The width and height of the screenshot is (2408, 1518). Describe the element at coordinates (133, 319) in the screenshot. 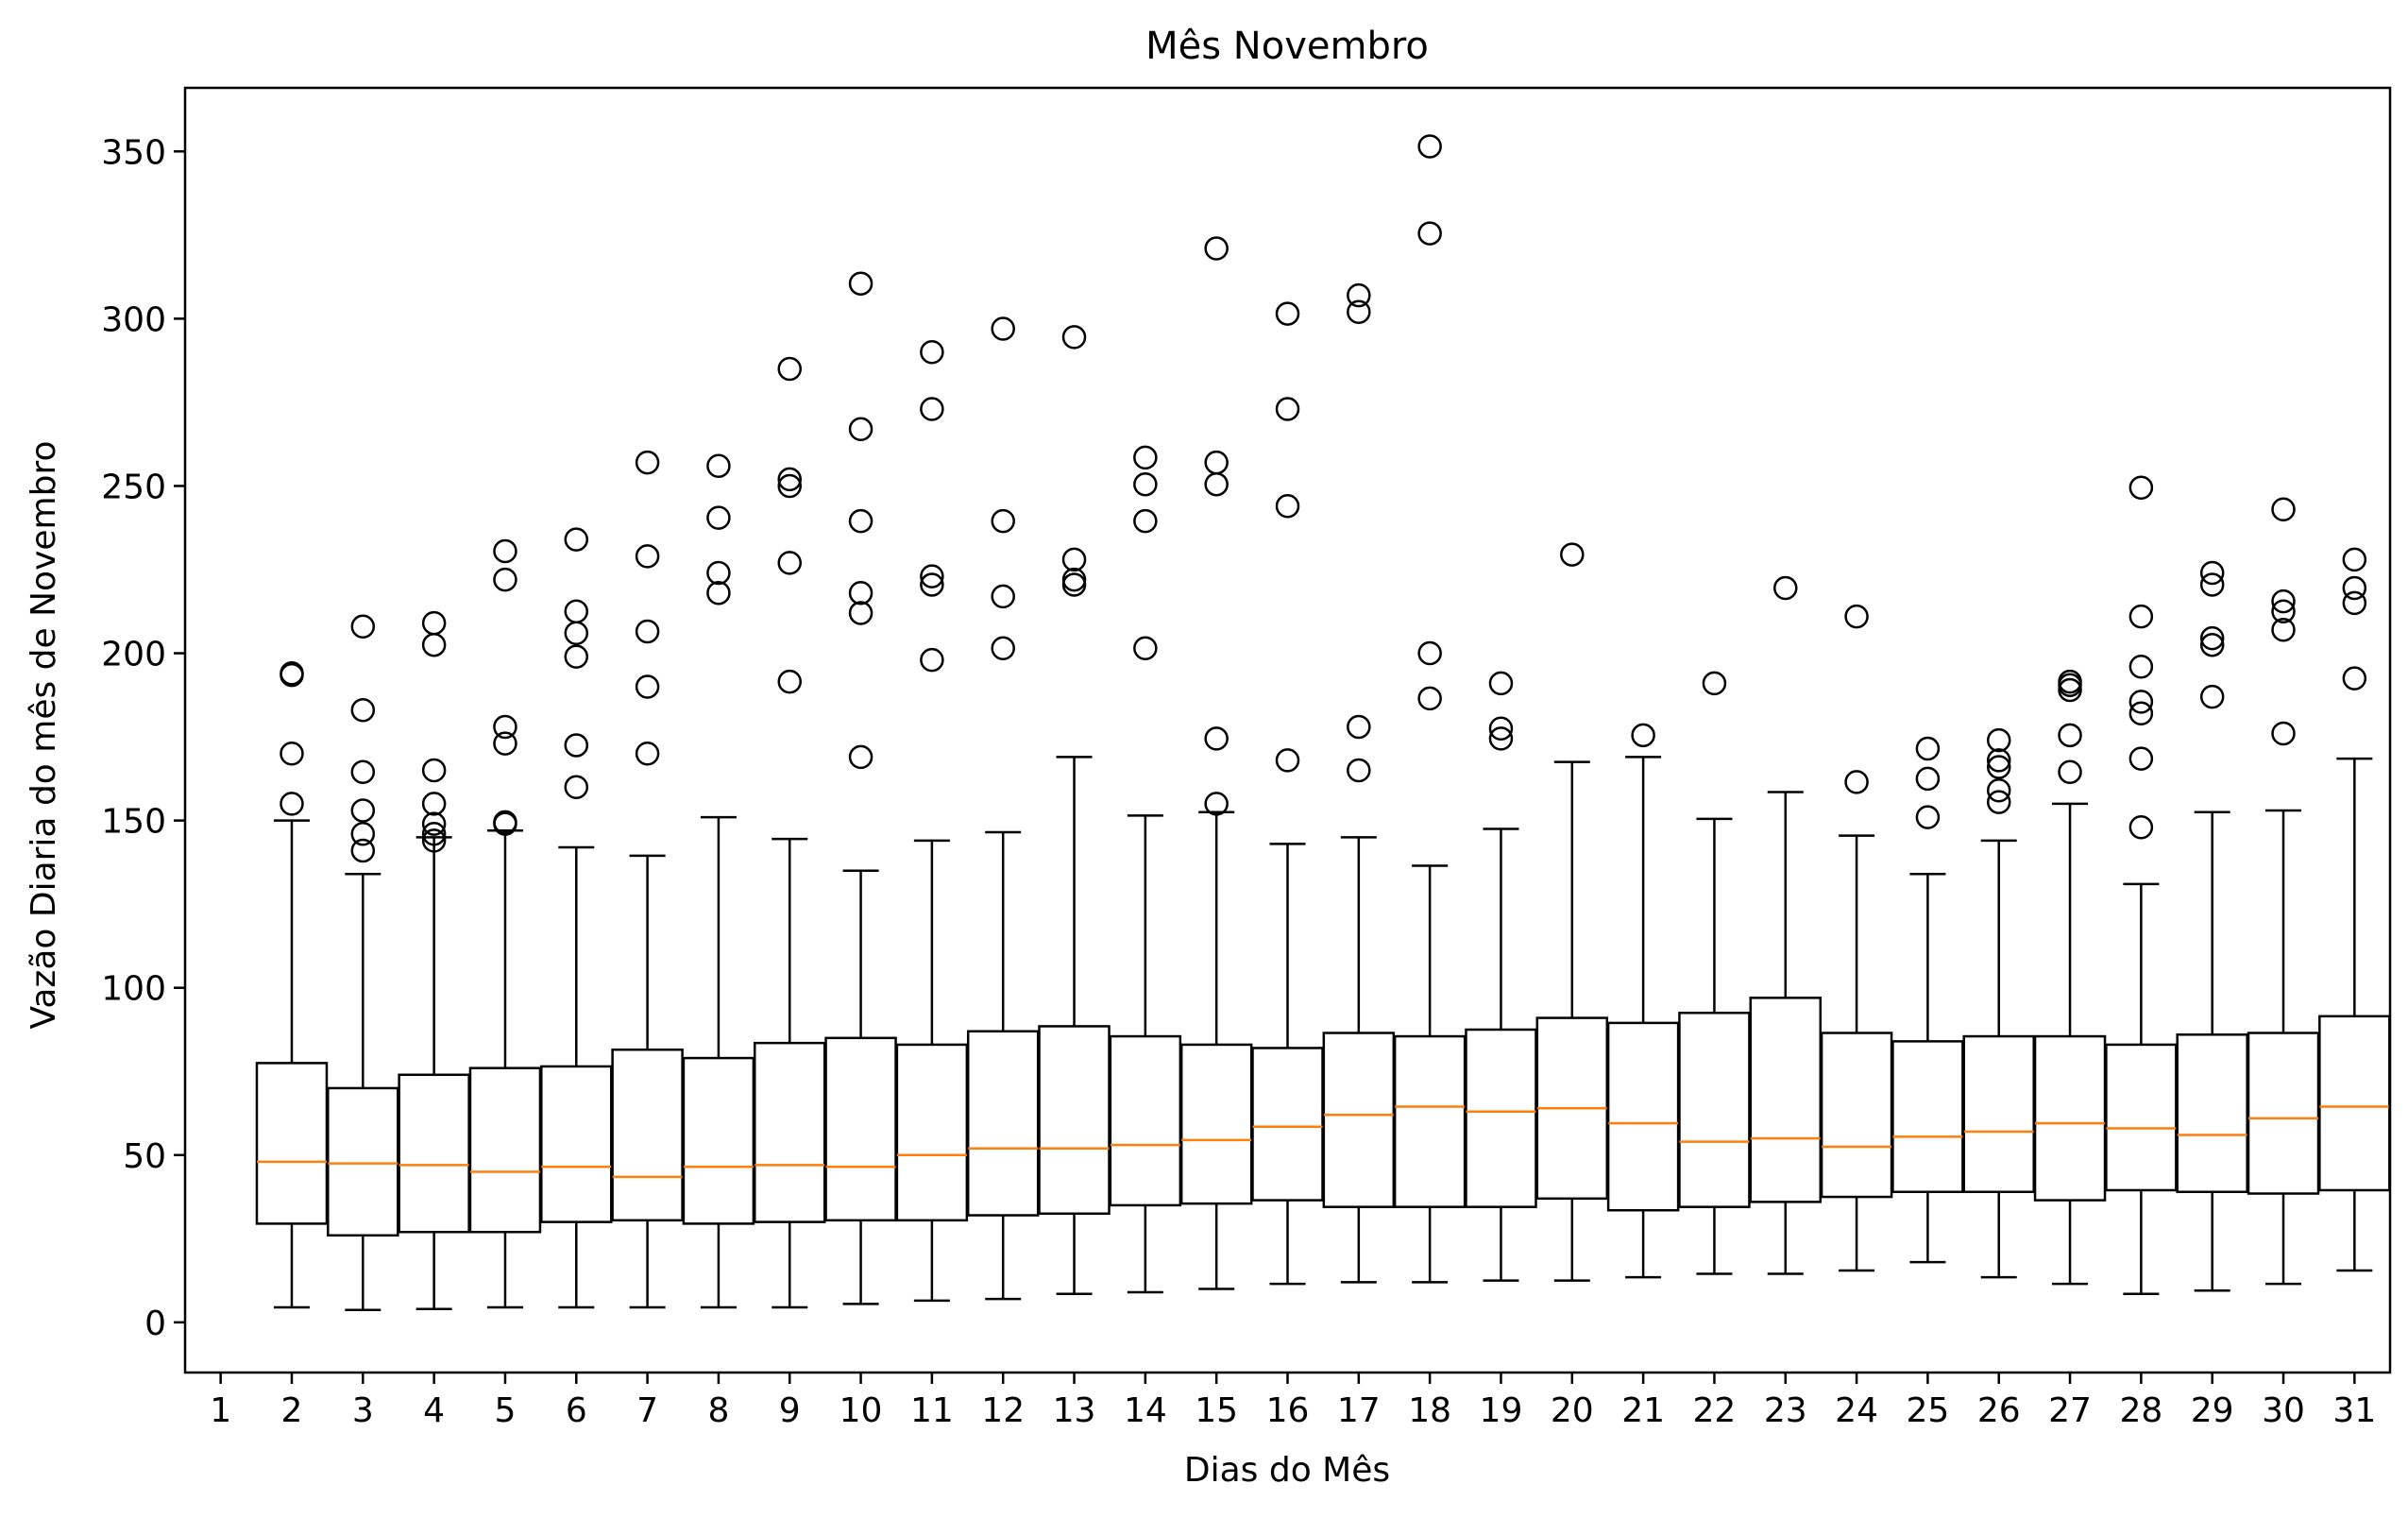

I see `y-tick-label: 300` at that location.